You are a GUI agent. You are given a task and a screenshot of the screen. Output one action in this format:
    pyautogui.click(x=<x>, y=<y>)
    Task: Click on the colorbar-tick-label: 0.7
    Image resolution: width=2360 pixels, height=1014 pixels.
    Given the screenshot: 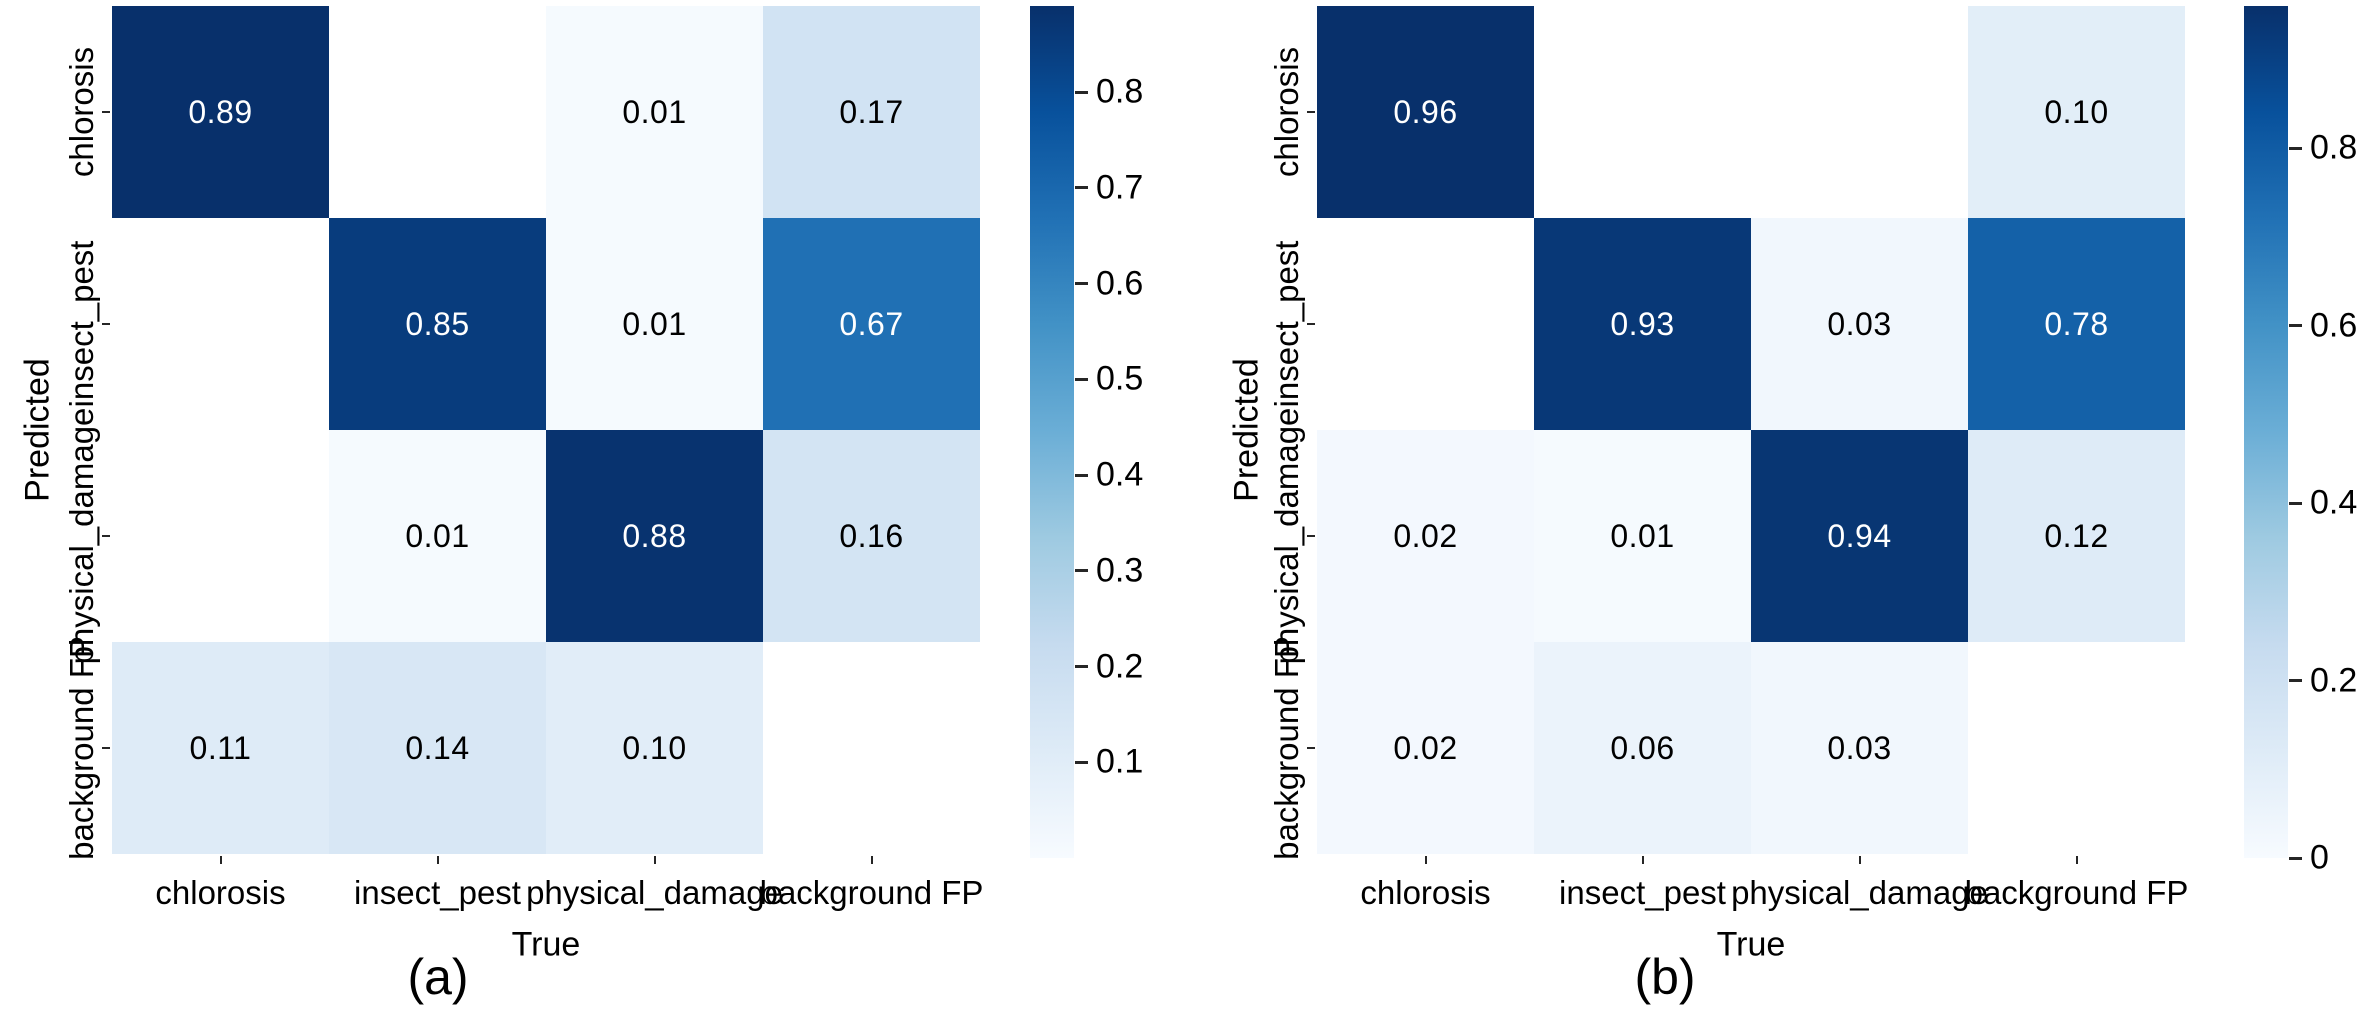 What is the action you would take?
    pyautogui.click(x=1120, y=187)
    